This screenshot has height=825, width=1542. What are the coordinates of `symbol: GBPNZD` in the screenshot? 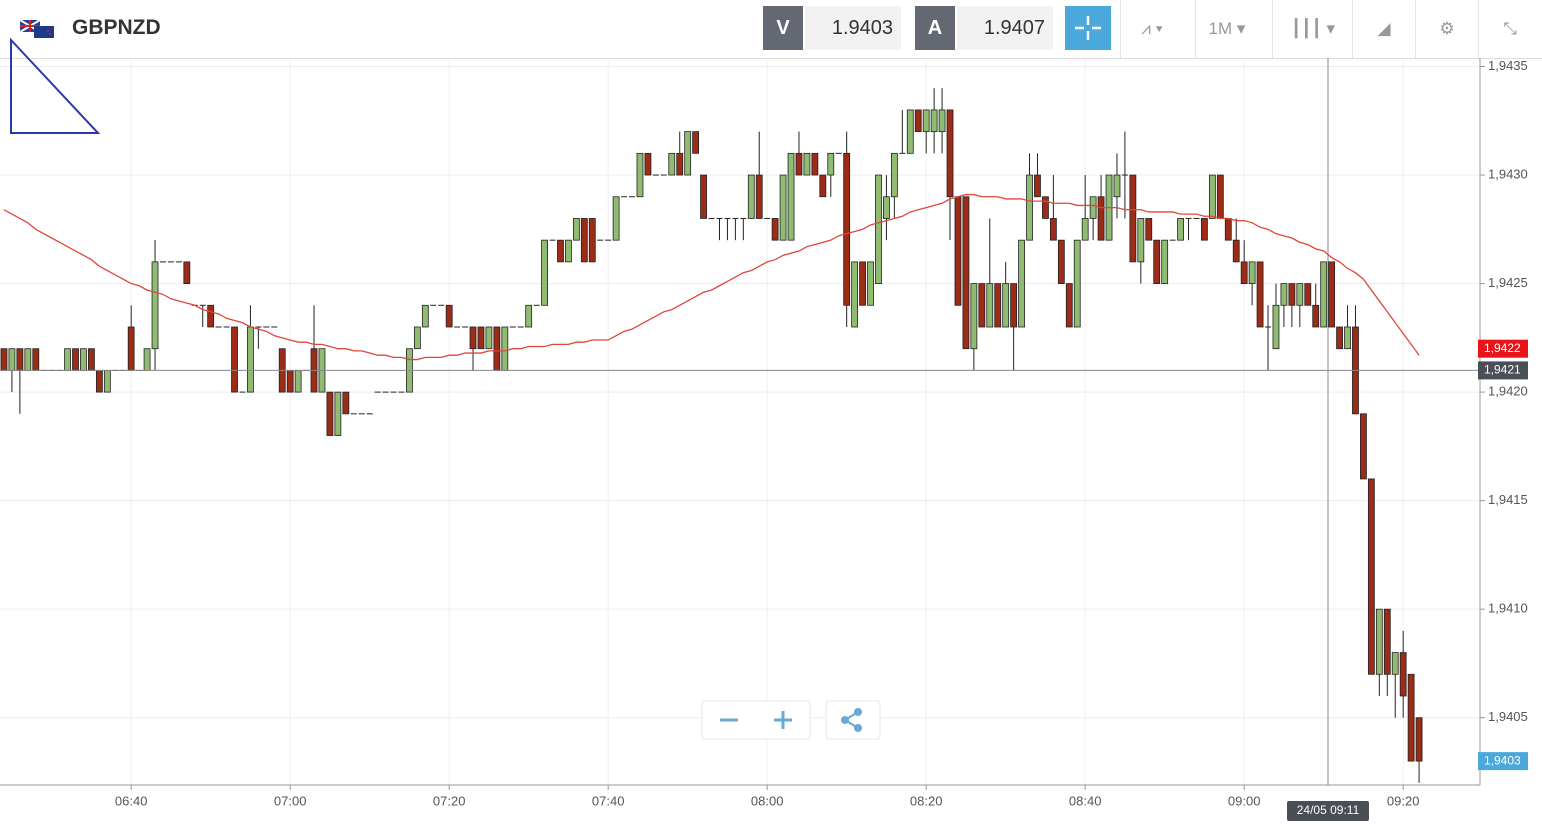 It's located at (116, 27).